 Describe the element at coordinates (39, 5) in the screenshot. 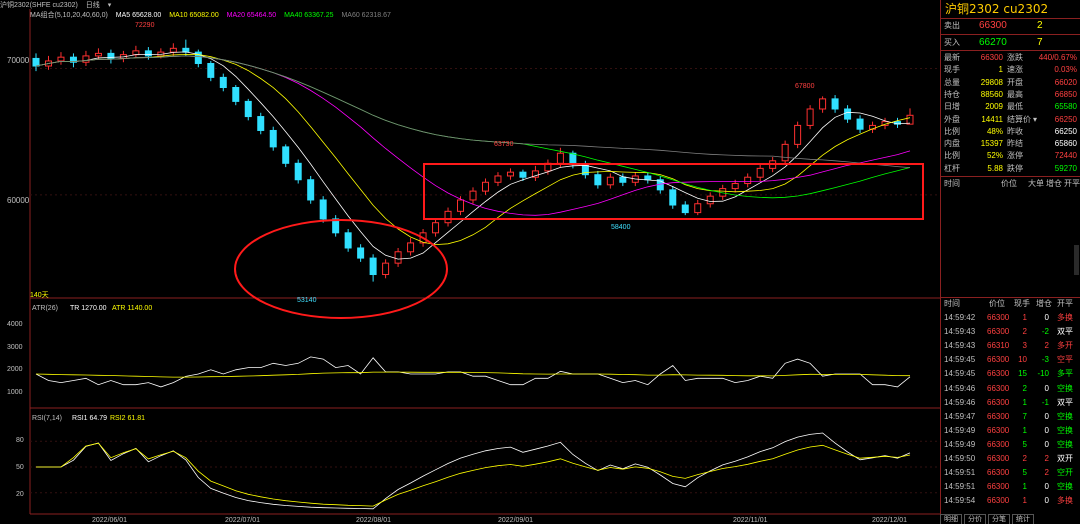

I see `symbol-label: 沪铜2302(SHFE cu2302)` at that location.